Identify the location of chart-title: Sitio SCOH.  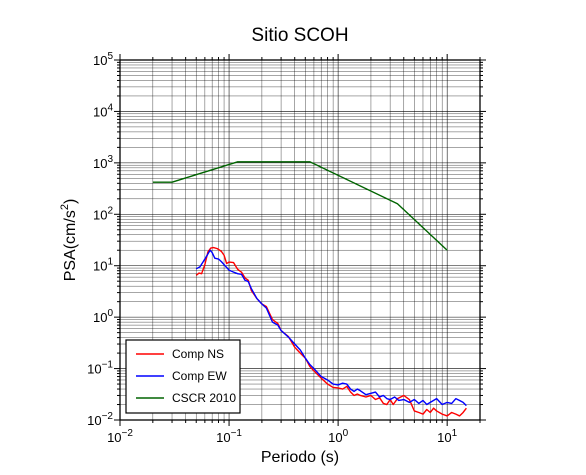
(299, 35).